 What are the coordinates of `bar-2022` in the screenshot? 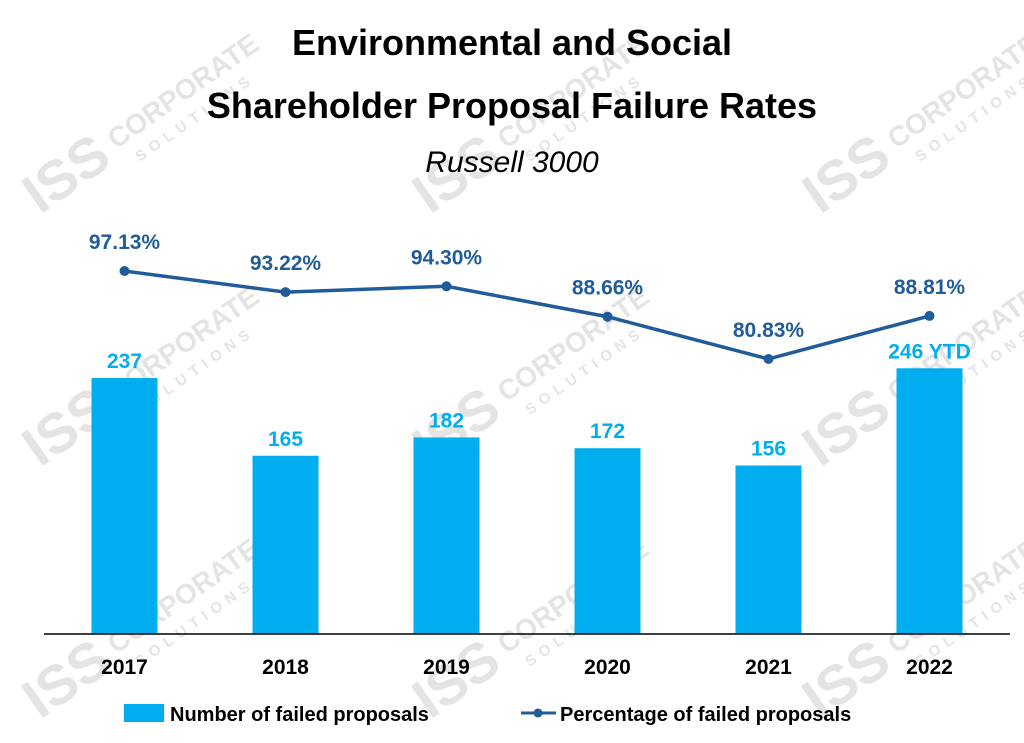 It's located at (929, 501).